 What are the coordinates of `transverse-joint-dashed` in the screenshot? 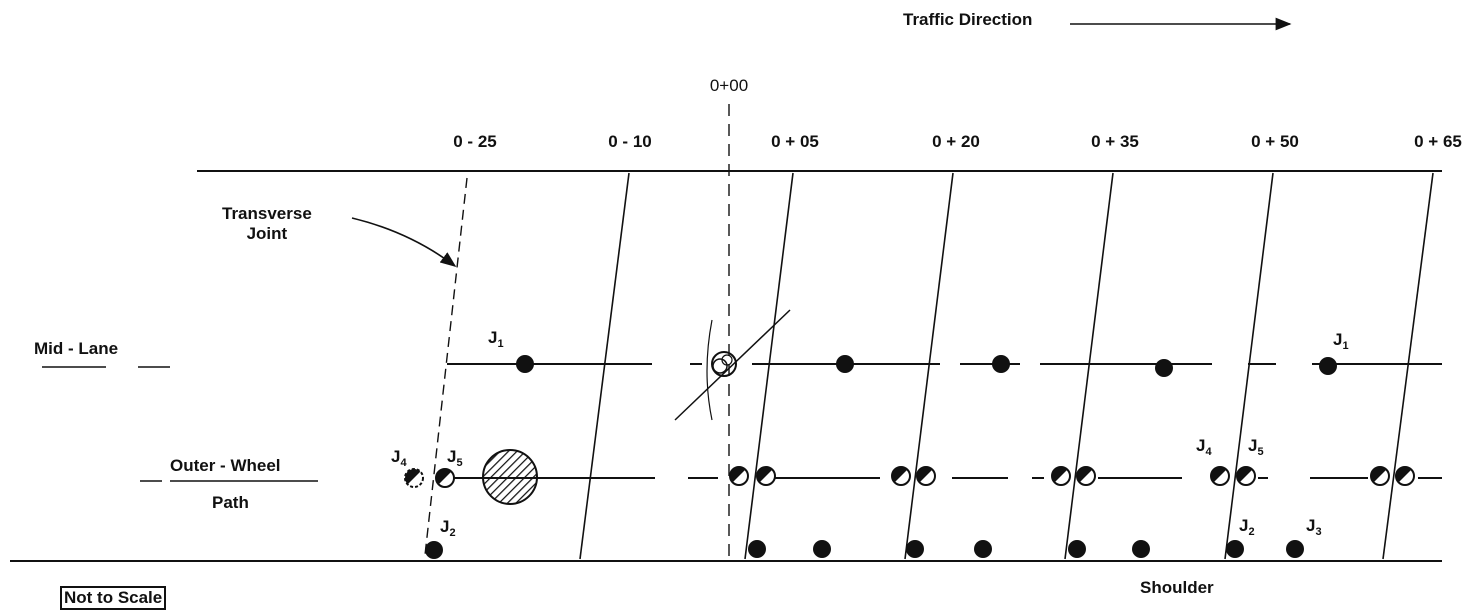 It's located at (446, 366).